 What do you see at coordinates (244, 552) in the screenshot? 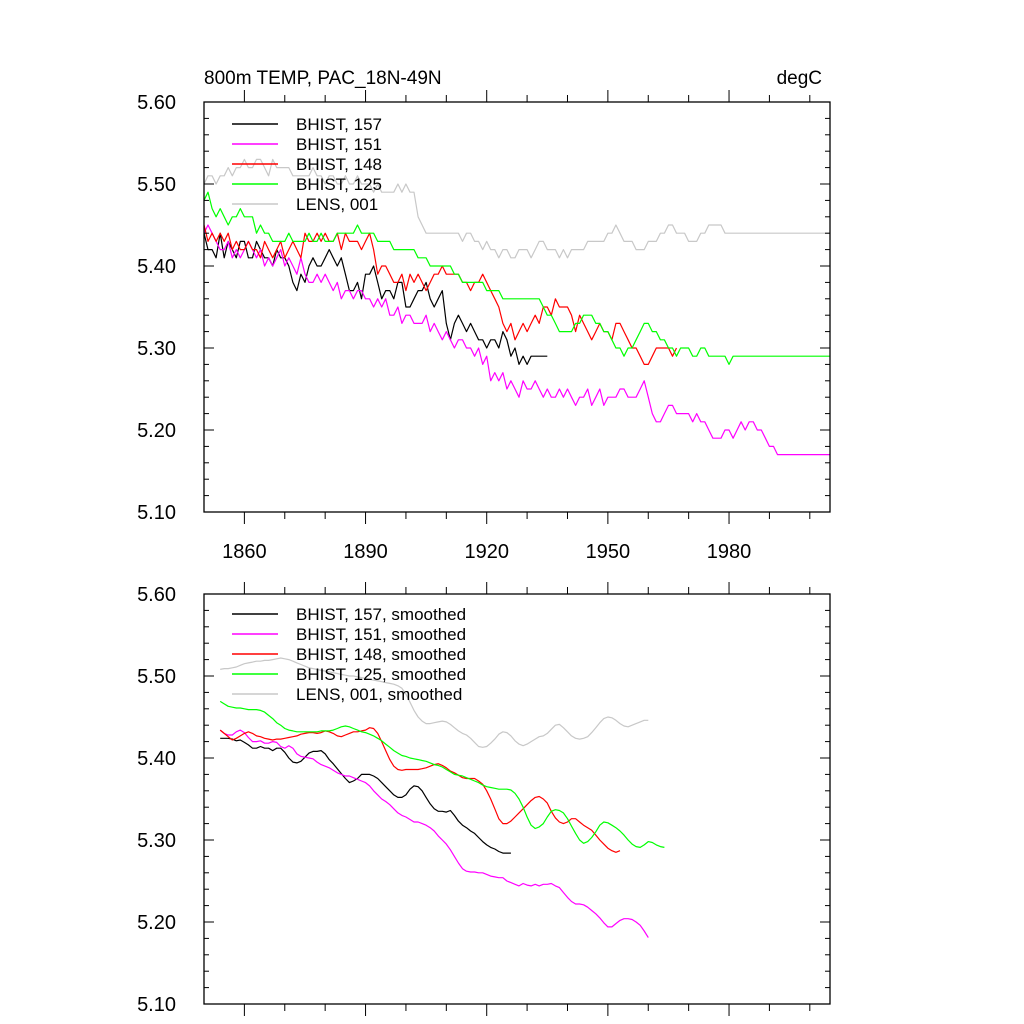
I see `x-tick-label: 1860` at bounding box center [244, 552].